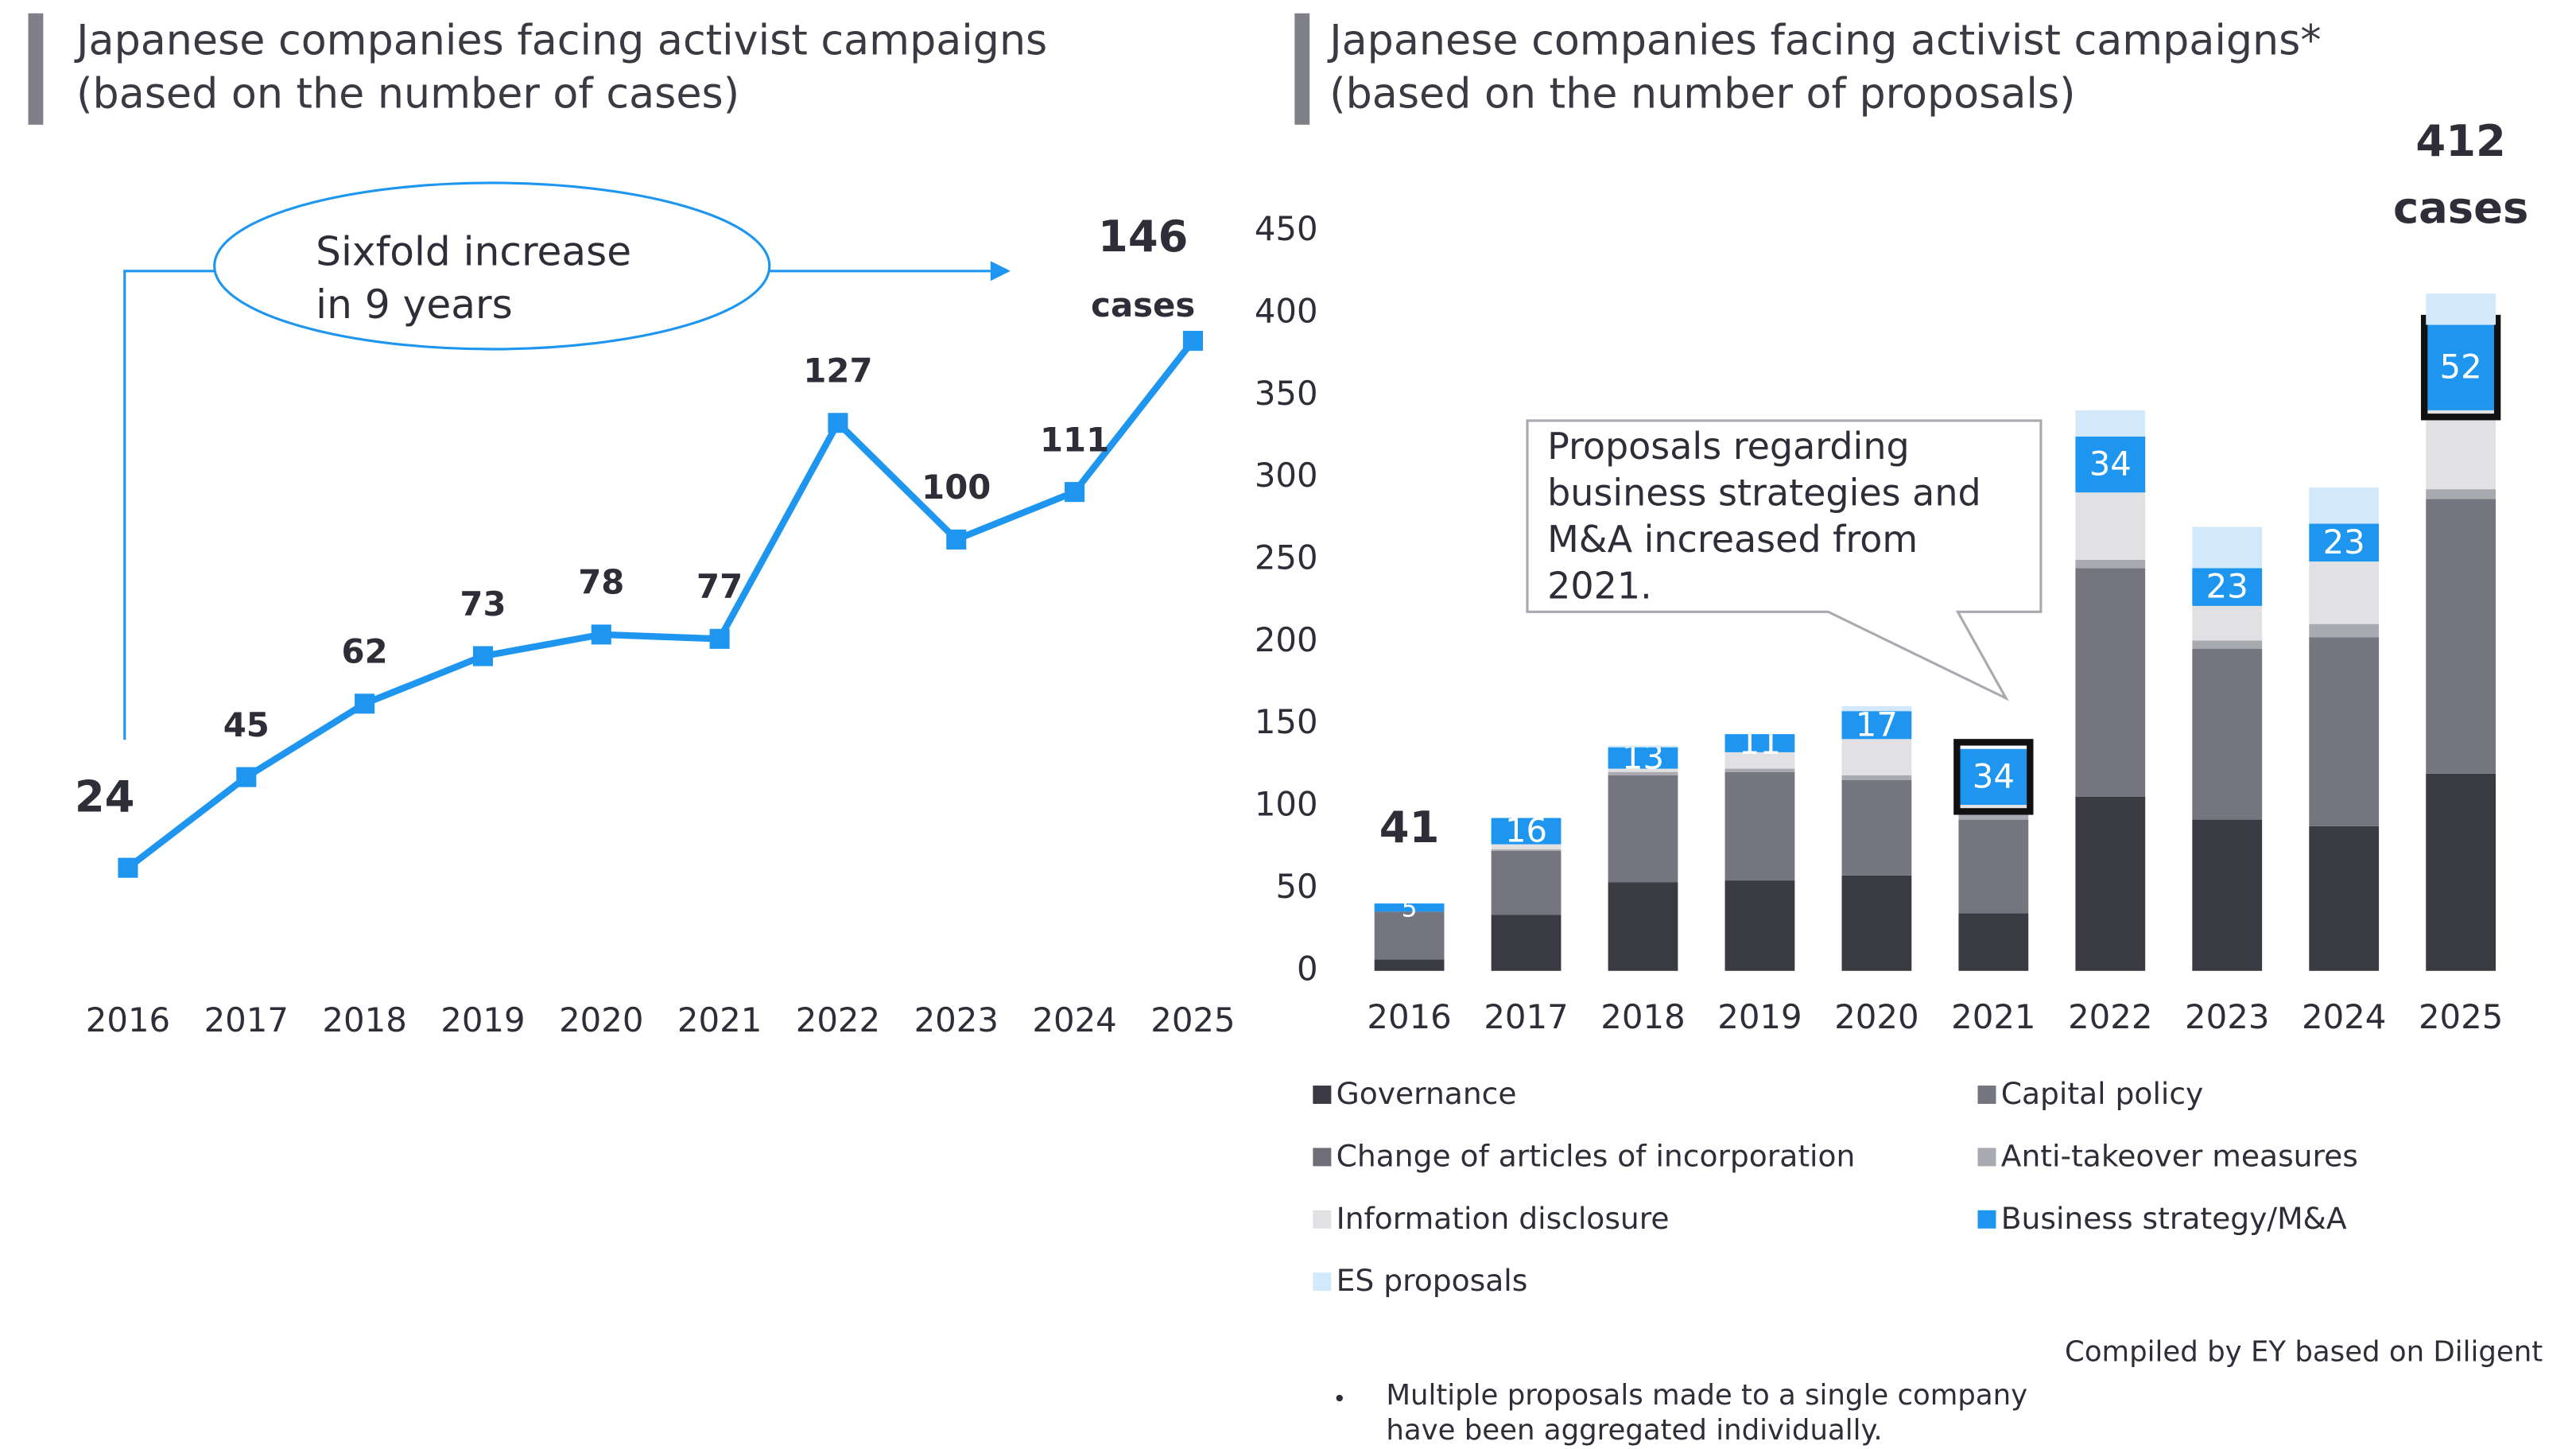 Image resolution: width=2576 pixels, height=1449 pixels. I want to click on data-label: 100, so click(956, 487).